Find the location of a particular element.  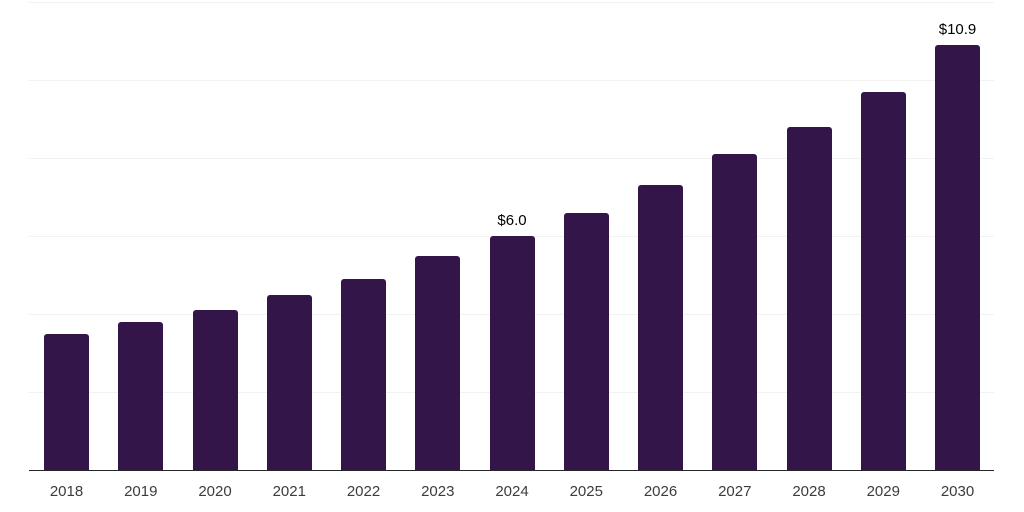

x-axis-line is located at coordinates (511, 470).